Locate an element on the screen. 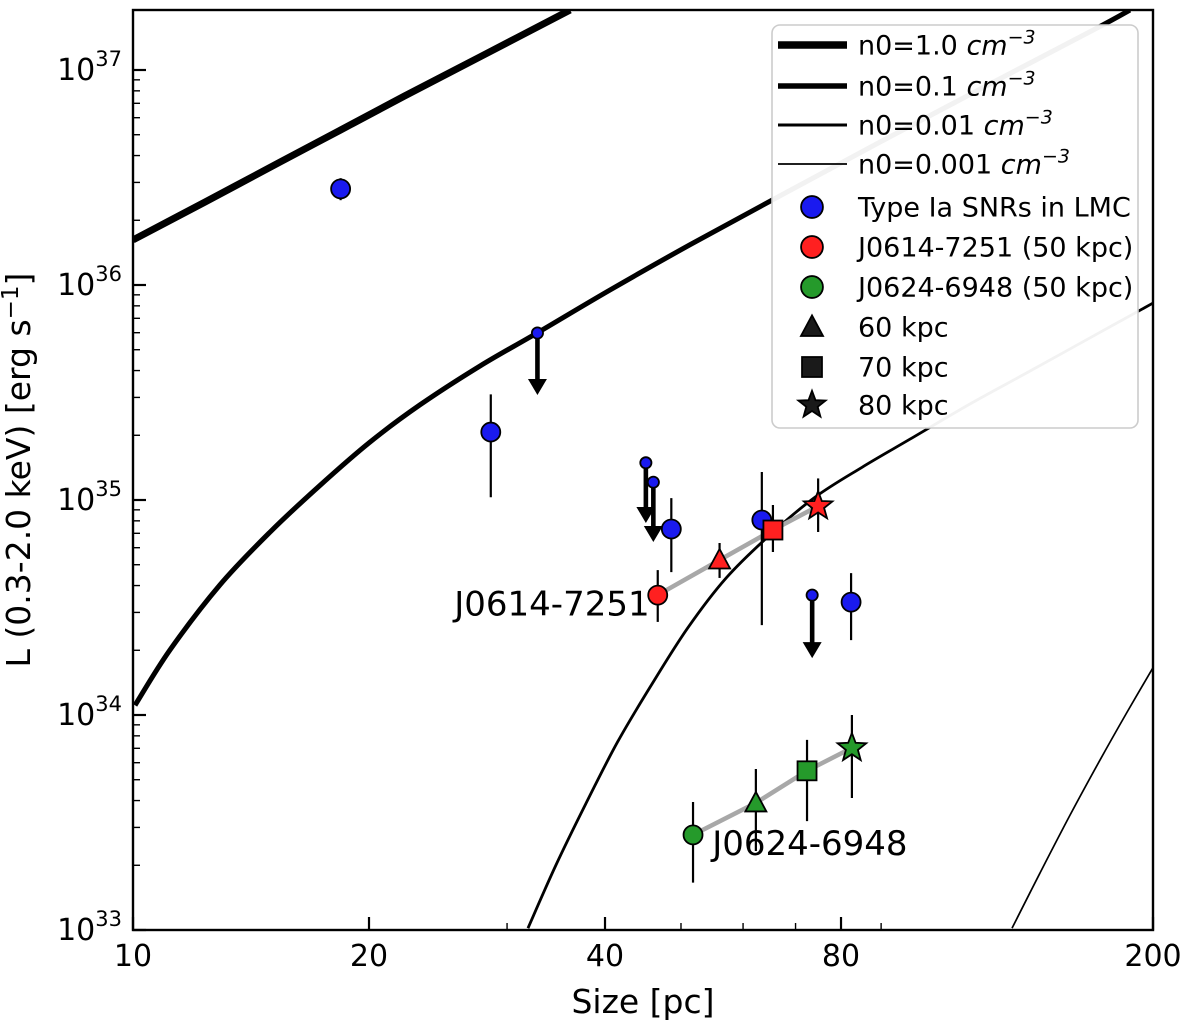  legend-label: n0=0.001 cm−3 is located at coordinates (964, 163).